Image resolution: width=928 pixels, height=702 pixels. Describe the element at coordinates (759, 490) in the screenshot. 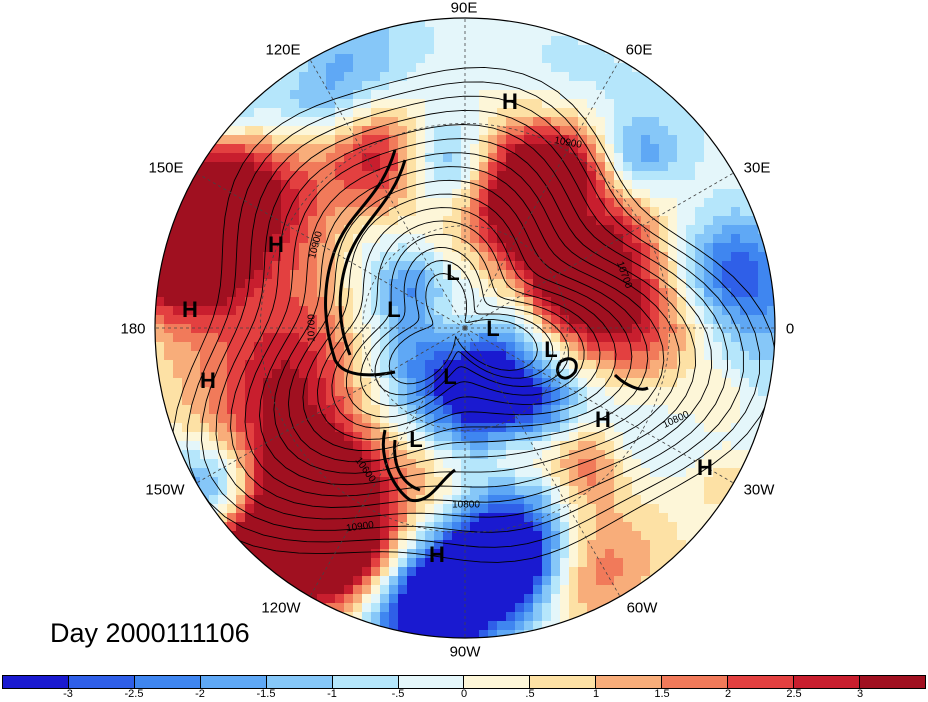

I see `lon-label-30w: 30W` at that location.